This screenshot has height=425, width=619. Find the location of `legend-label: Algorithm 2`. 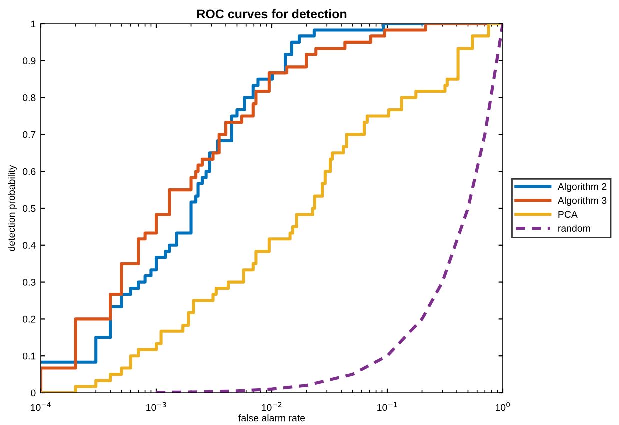

legend-label: Algorithm 2 is located at coordinates (582, 187).